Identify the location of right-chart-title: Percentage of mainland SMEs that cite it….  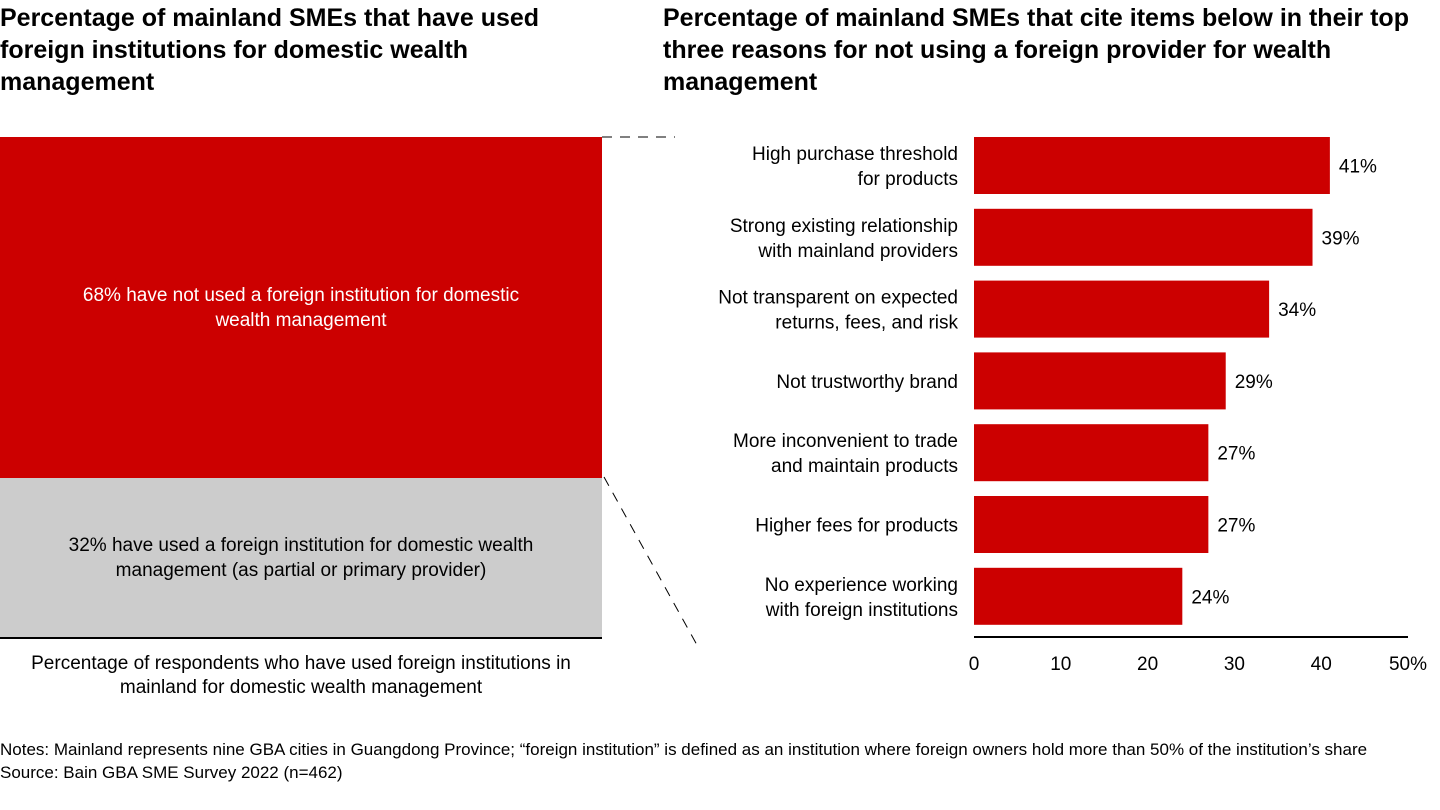
(1036, 50).